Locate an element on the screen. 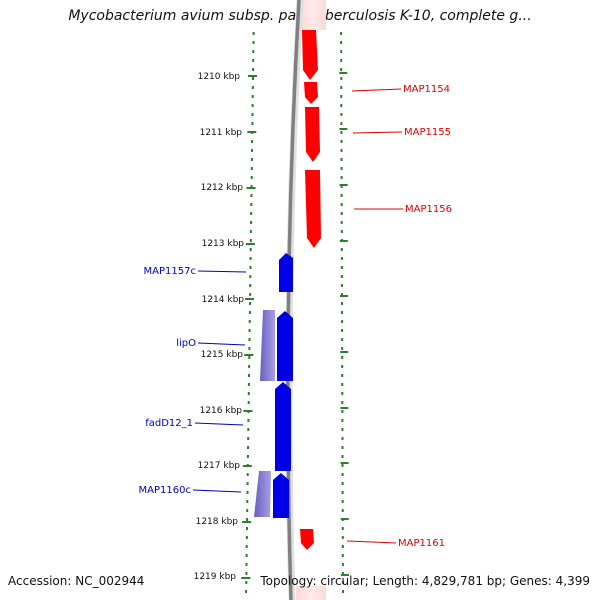 This screenshot has height=600, width=600. gene-label-map1160c: MAP1160c is located at coordinates (165, 490).